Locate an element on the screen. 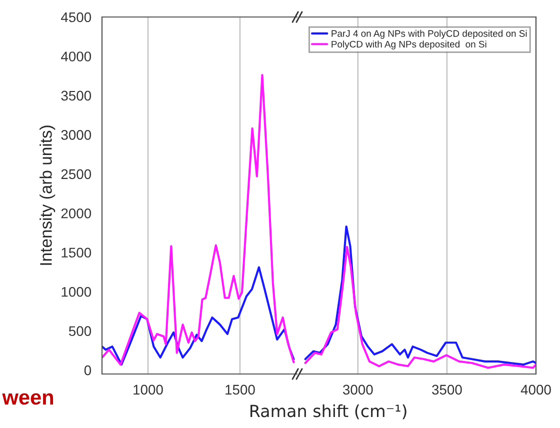 The image size is (560, 428). x-tick-label: 3500 is located at coordinates (447, 389).